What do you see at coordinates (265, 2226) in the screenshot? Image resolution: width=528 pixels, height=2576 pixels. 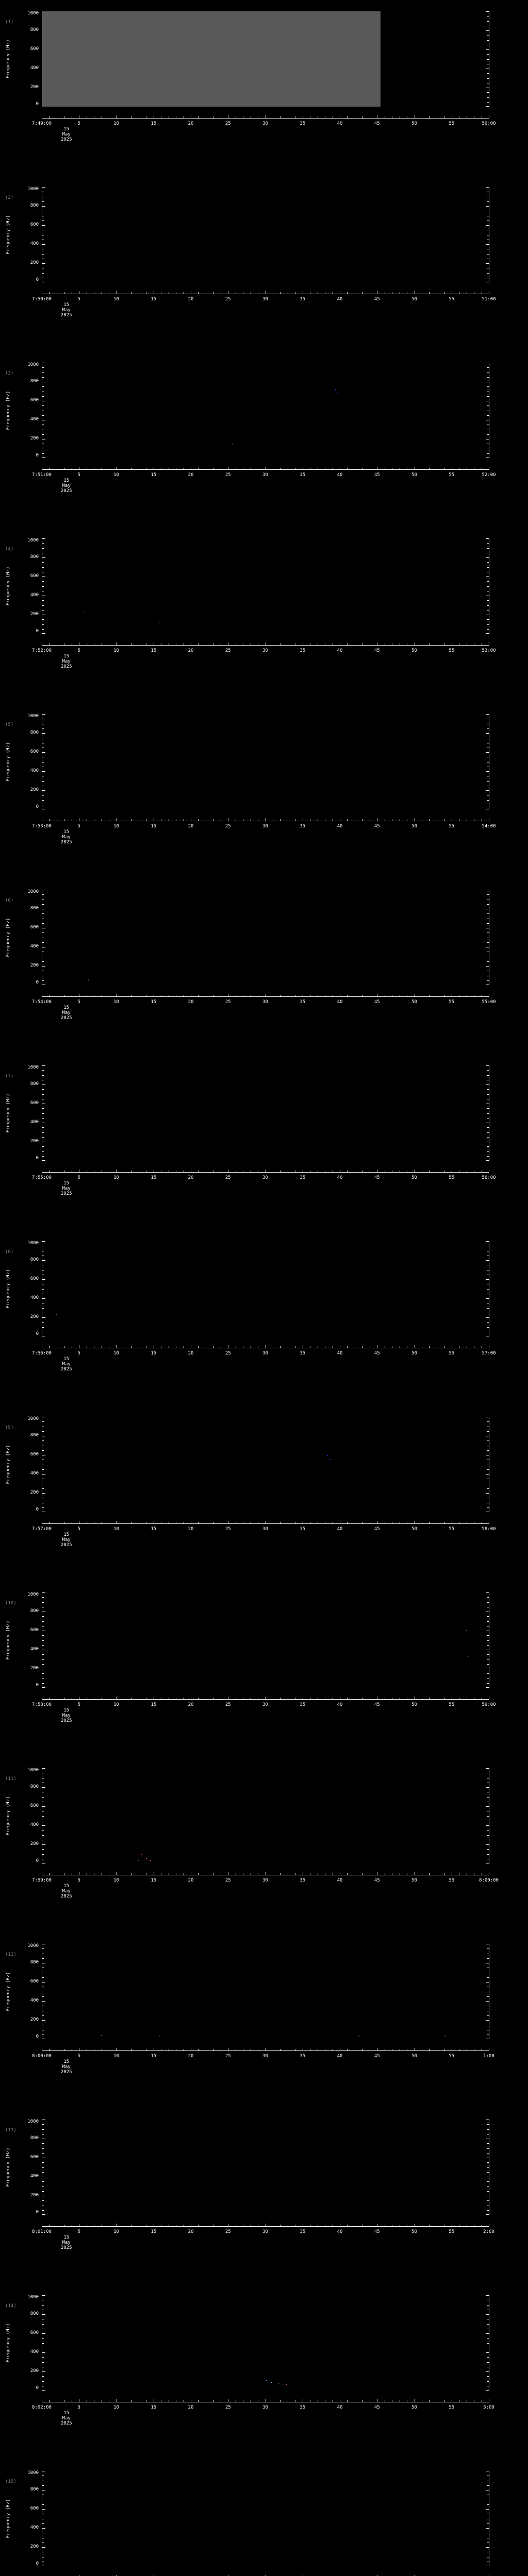 I see `time-axis-line` at bounding box center [265, 2226].